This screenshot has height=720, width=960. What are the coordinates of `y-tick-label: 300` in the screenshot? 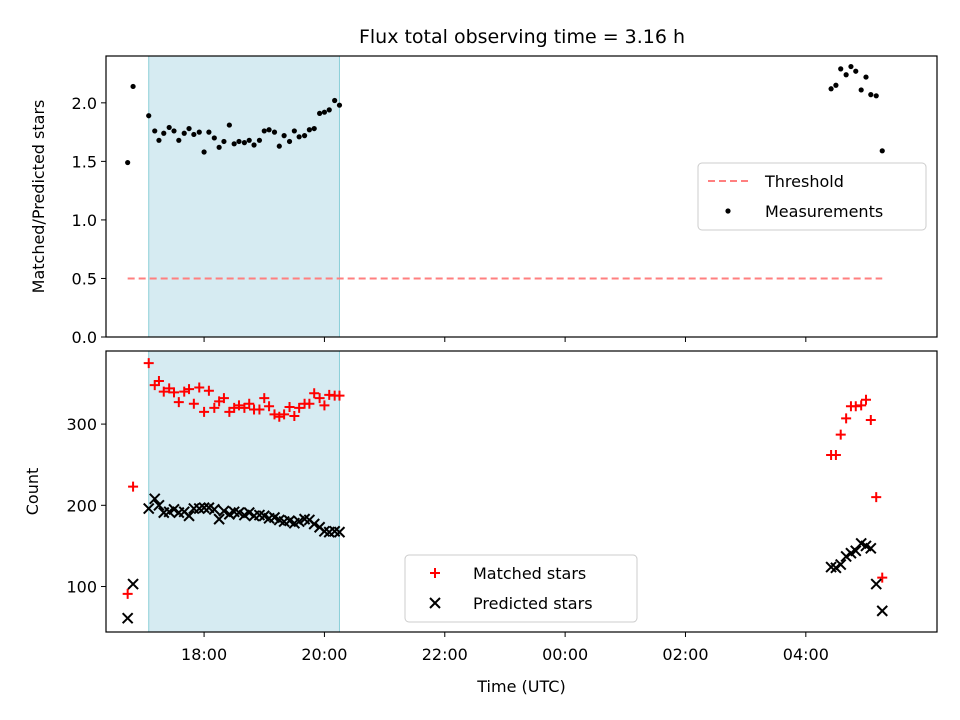 It's located at (81, 424).